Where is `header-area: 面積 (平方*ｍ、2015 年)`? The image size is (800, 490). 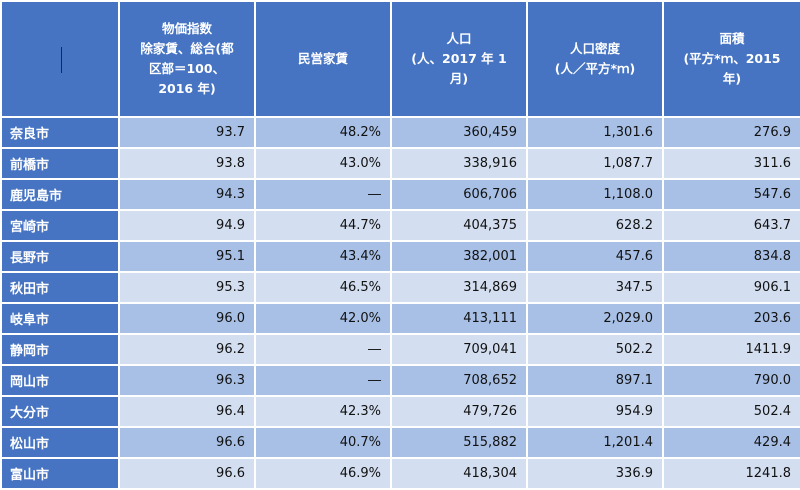 header-area: 面積 (平方*ｍ、2015 年) is located at coordinates (731, 59).